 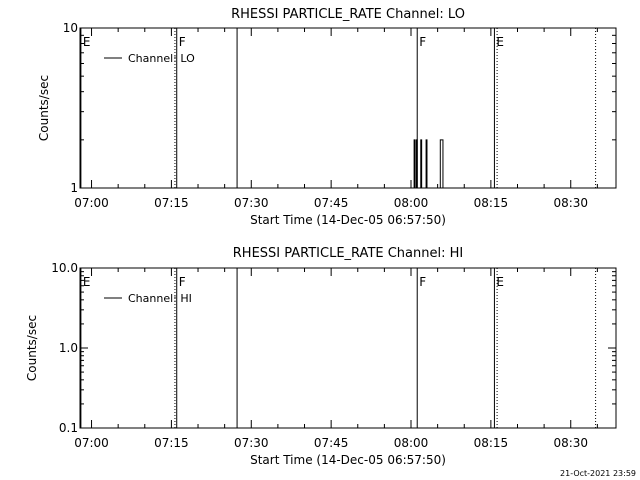 What do you see at coordinates (74, 188) in the screenshot?
I see `y-tick-label: 1` at bounding box center [74, 188].